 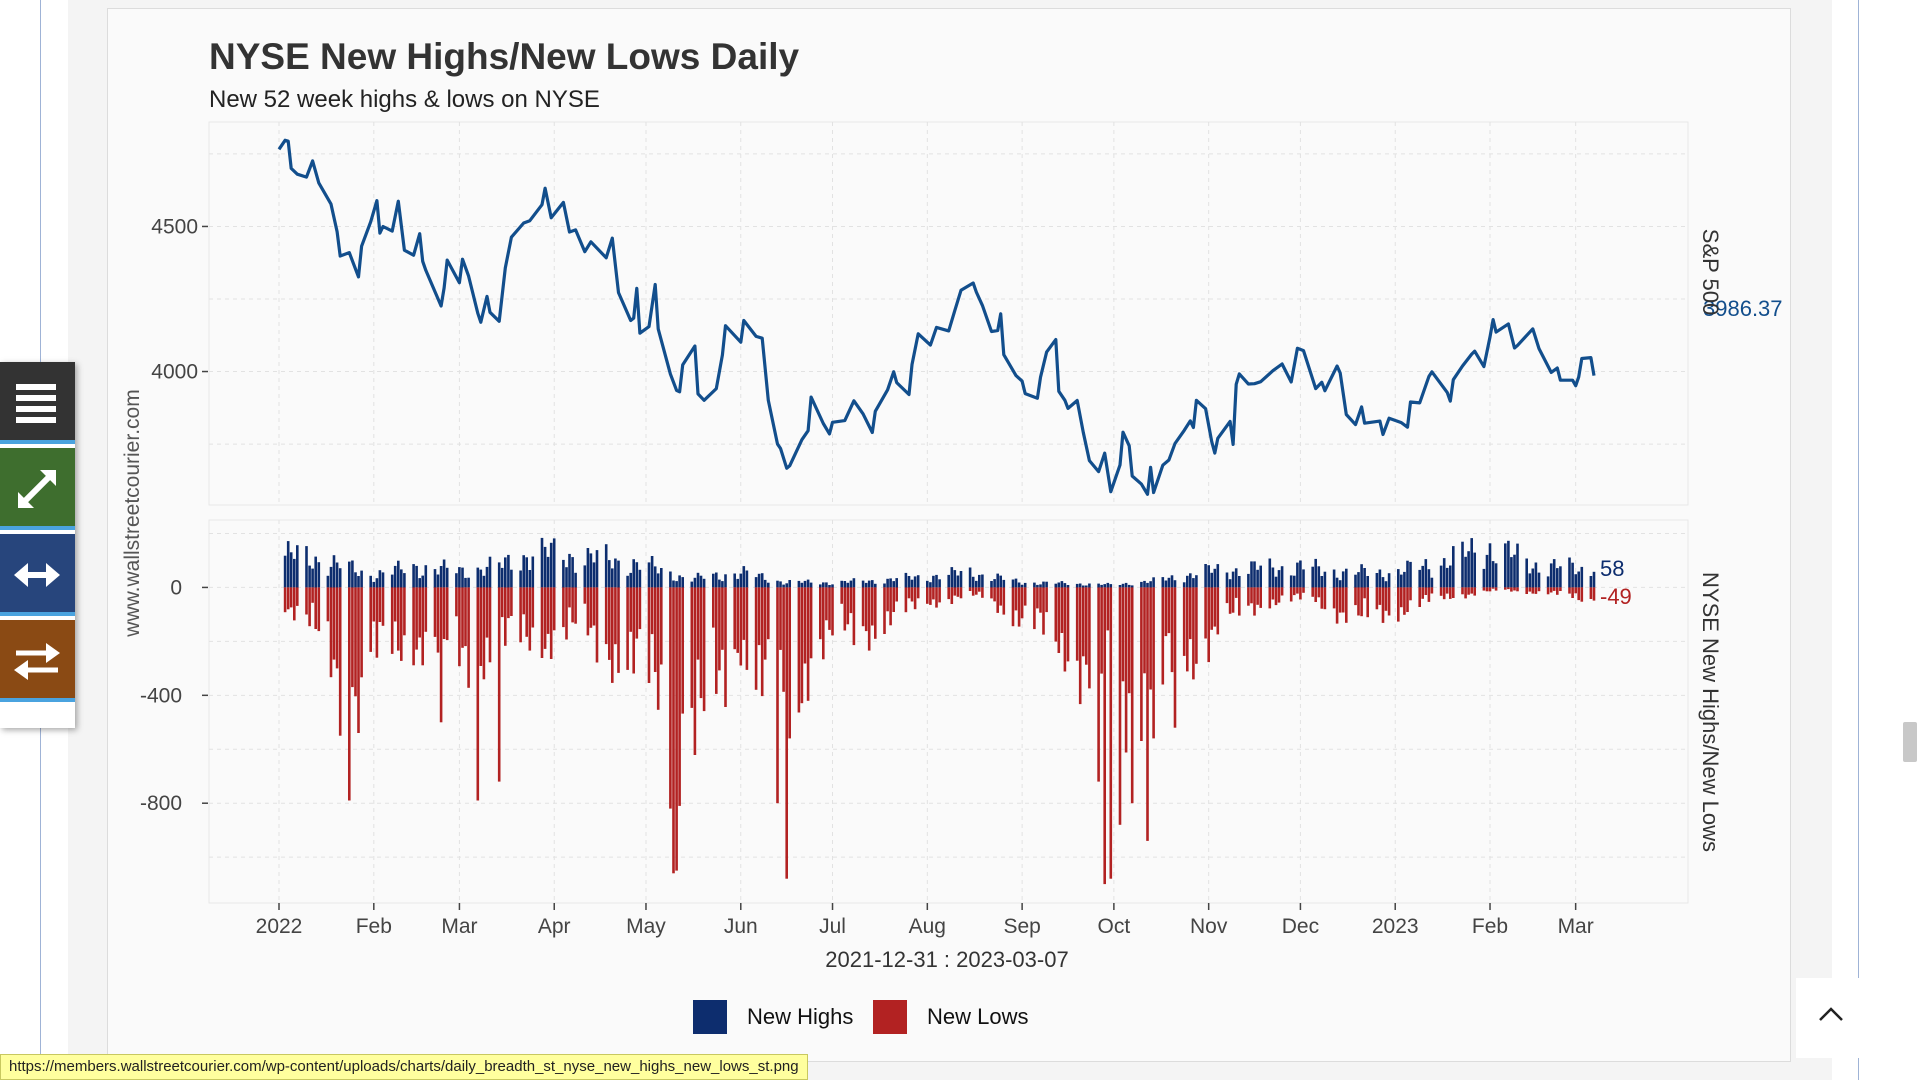 What do you see at coordinates (174, 226) in the screenshot?
I see `top-y-tick-label: 4500` at bounding box center [174, 226].